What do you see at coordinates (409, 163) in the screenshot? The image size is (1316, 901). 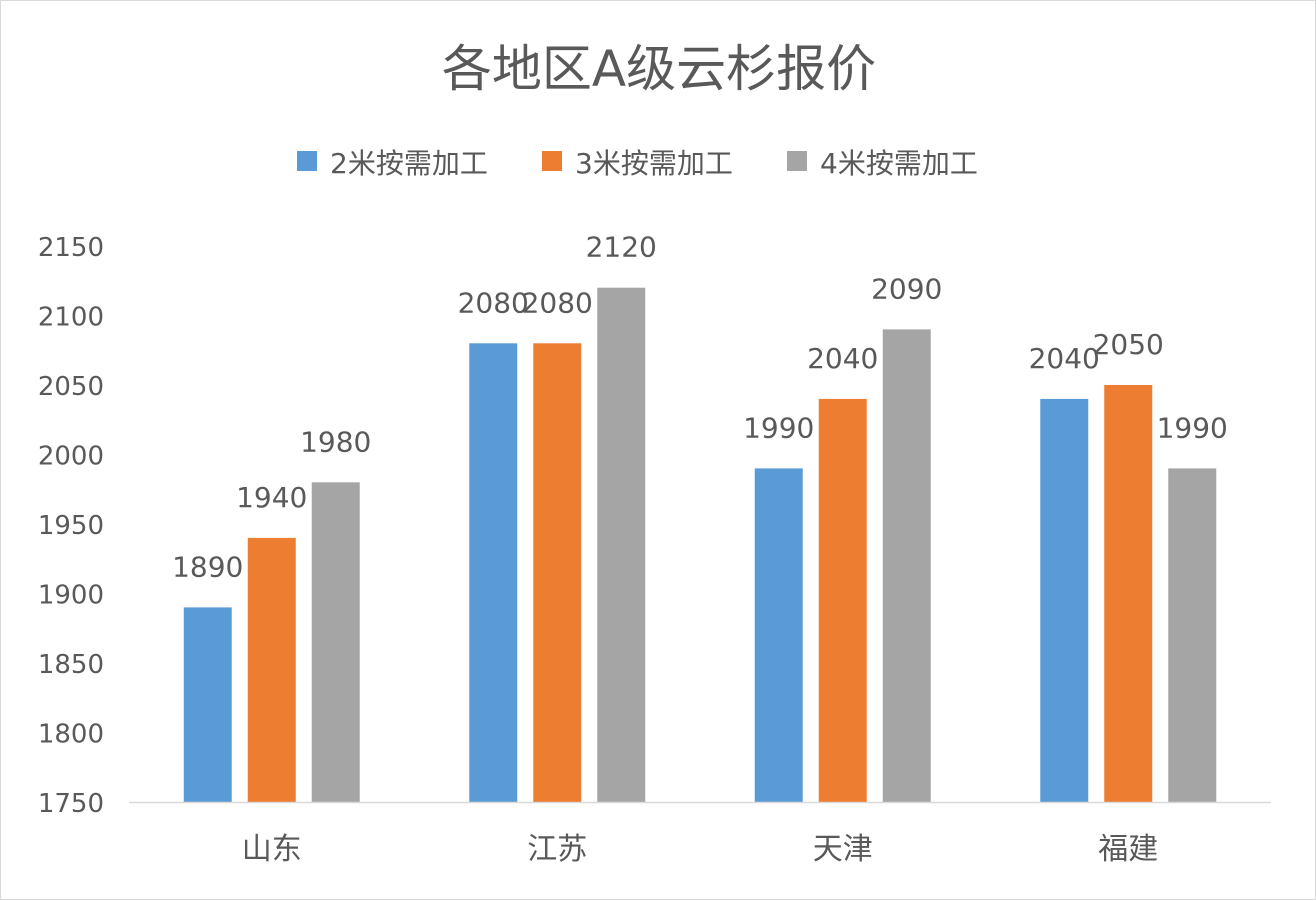 I see `legend-label: 2米按需加工` at bounding box center [409, 163].